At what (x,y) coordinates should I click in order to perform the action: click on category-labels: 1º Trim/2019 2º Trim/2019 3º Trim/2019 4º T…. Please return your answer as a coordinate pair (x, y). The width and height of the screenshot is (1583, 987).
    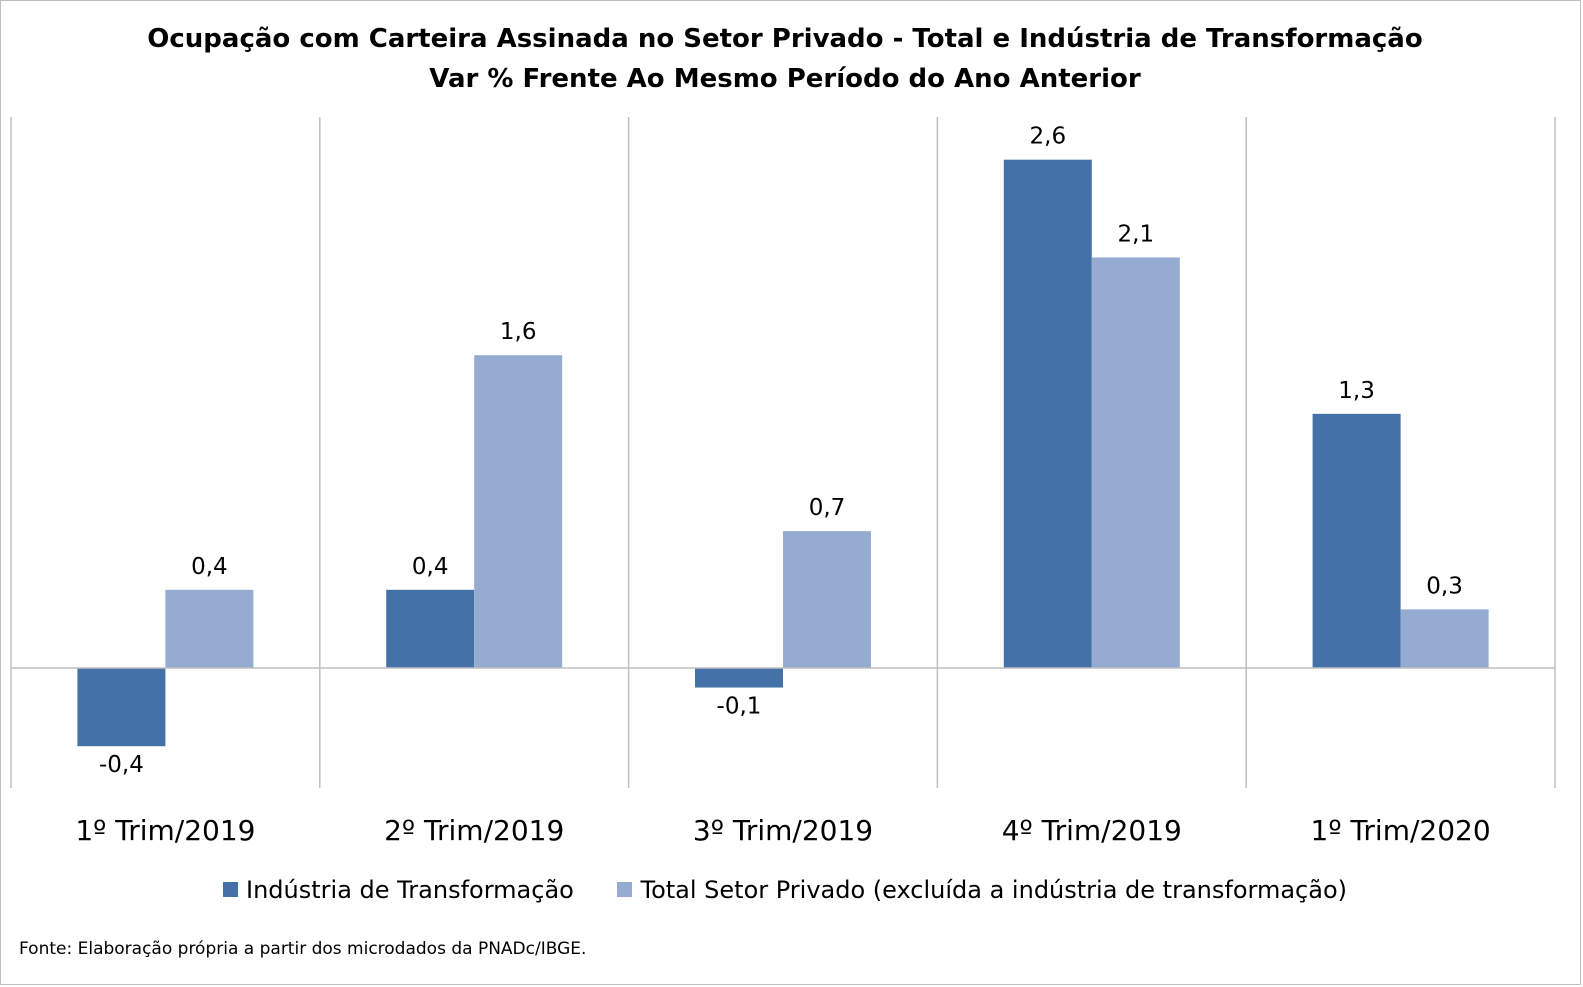
    Looking at the image, I should click on (782, 830).